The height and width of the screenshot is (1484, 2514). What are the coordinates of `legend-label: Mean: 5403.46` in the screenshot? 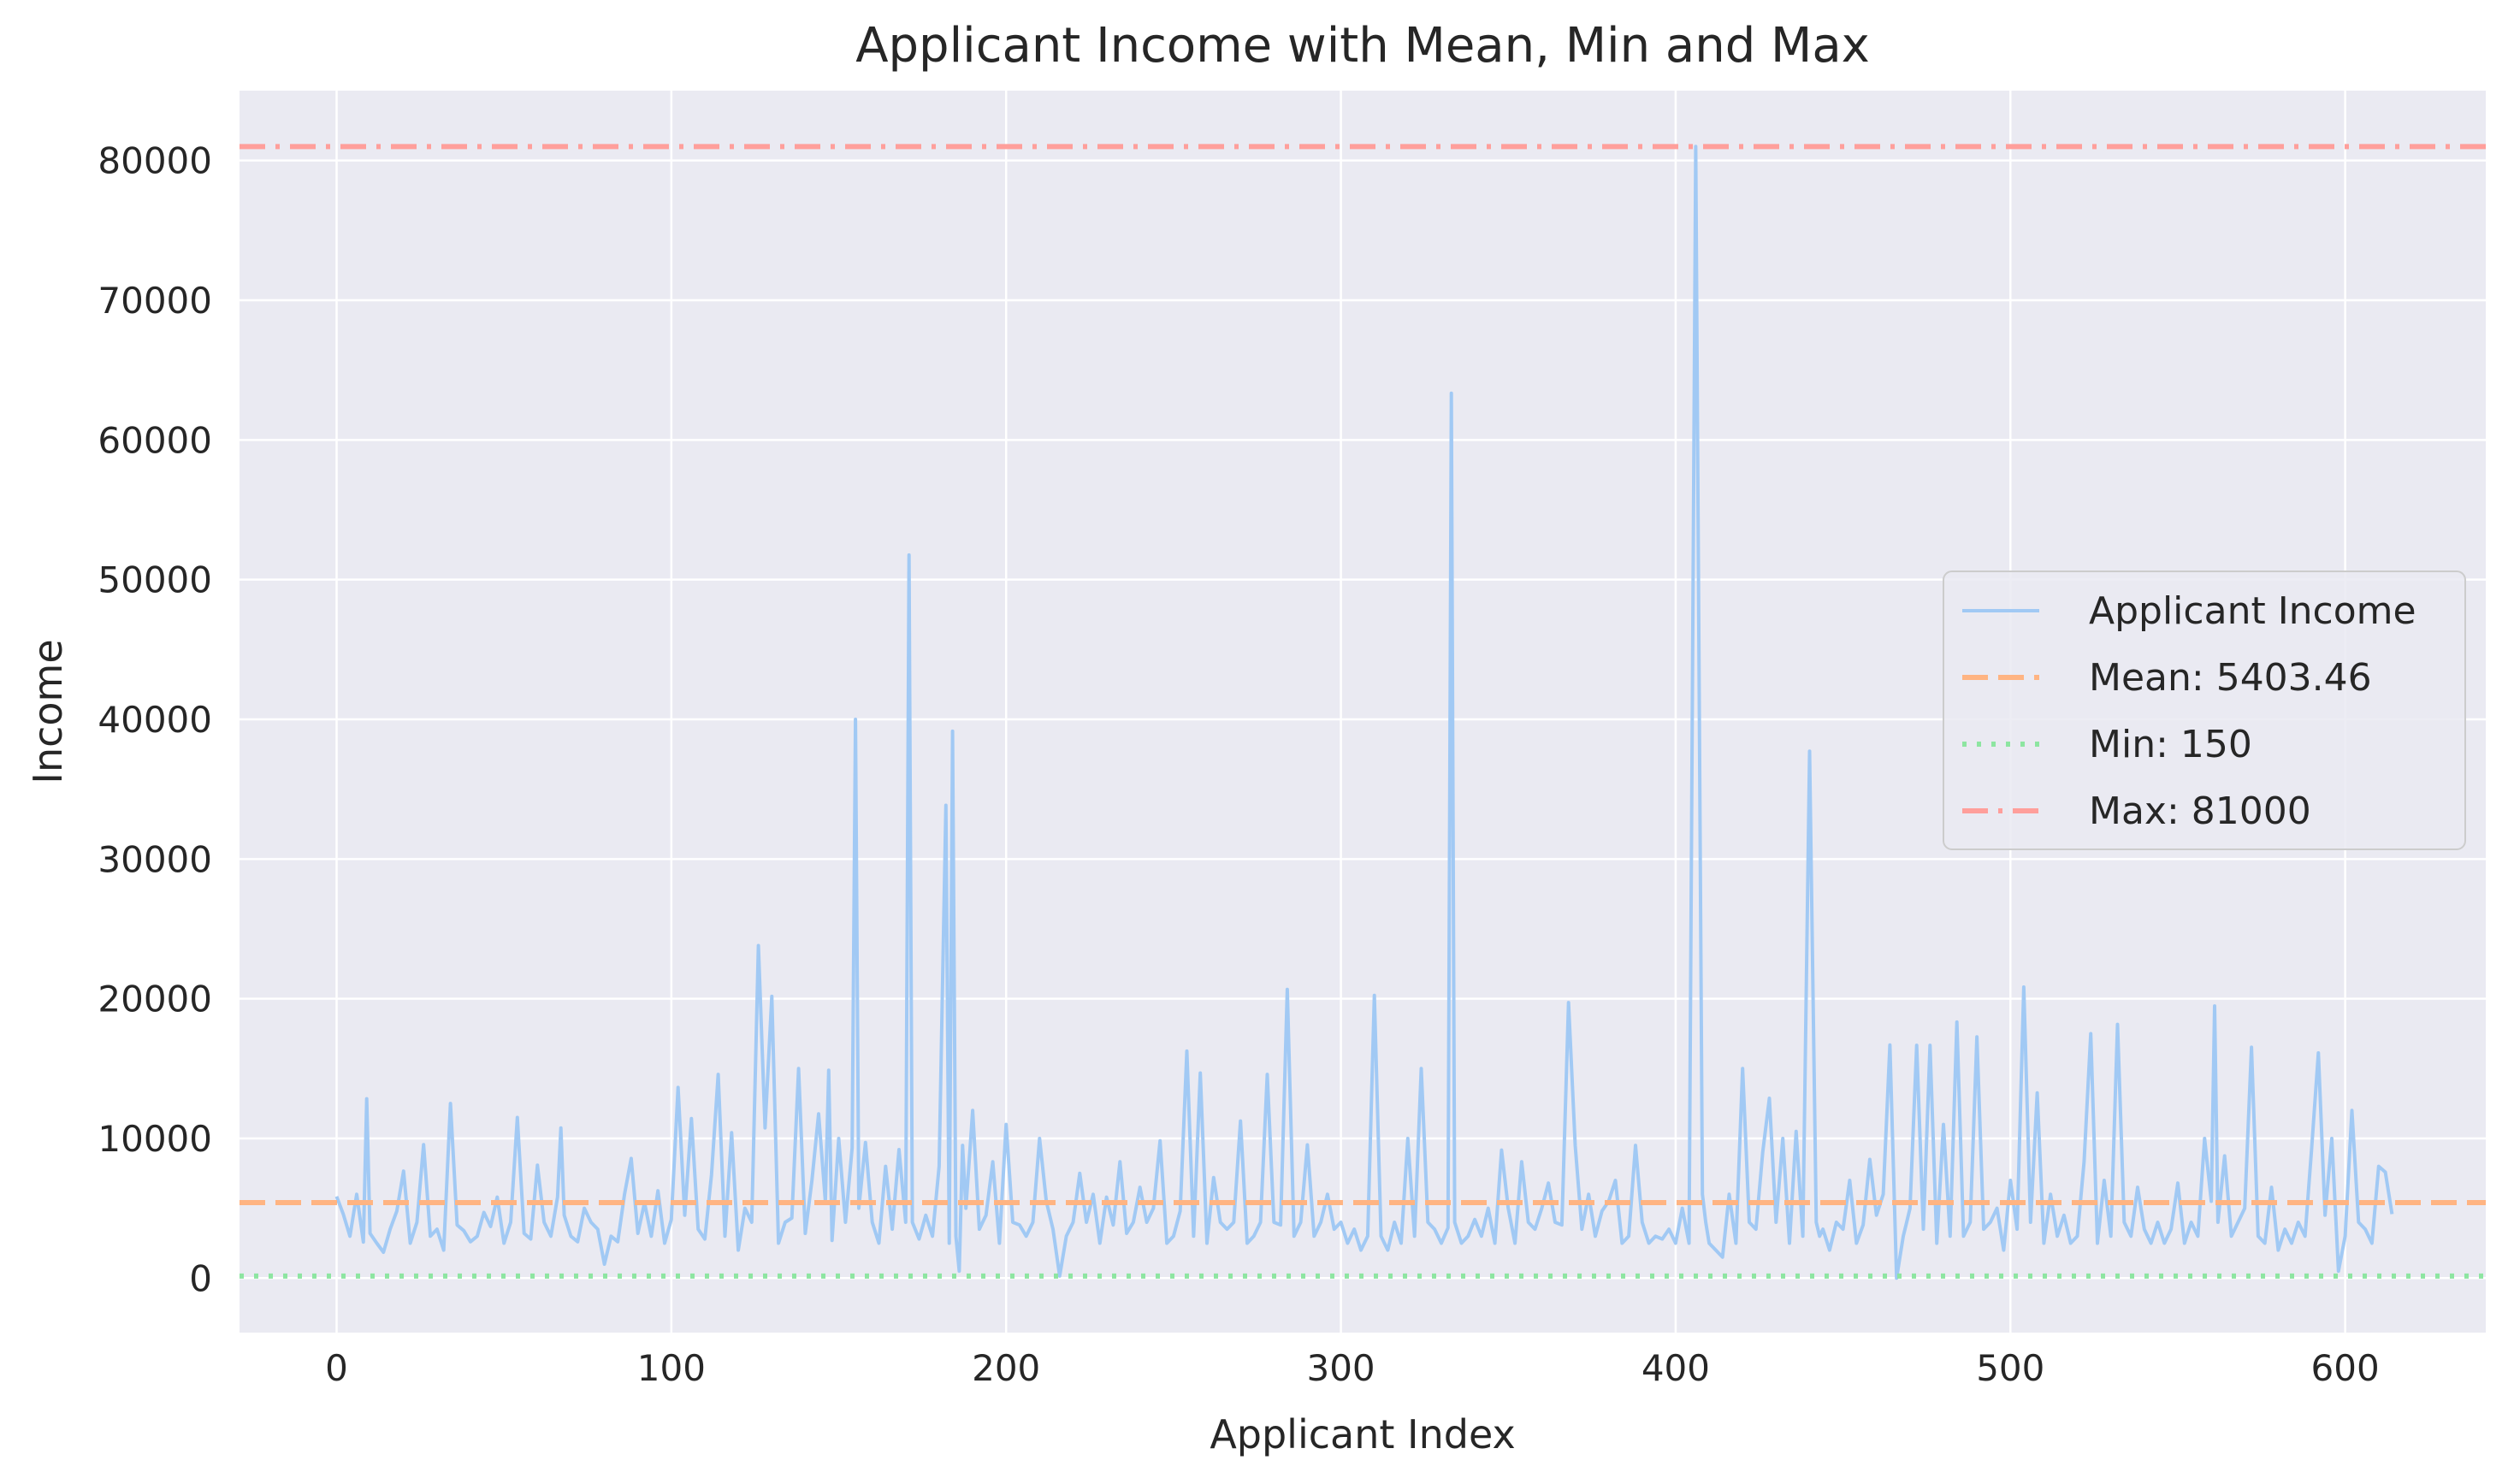 It's located at (2230, 678).